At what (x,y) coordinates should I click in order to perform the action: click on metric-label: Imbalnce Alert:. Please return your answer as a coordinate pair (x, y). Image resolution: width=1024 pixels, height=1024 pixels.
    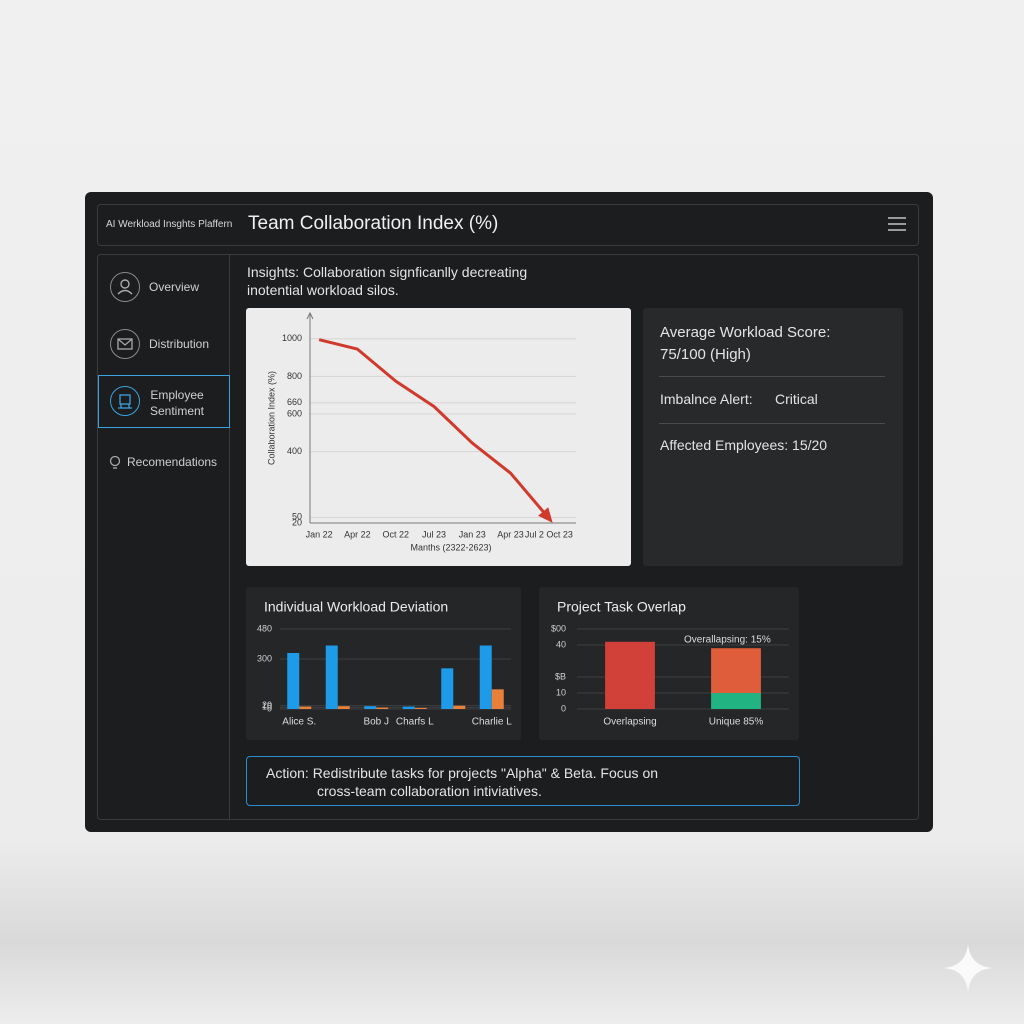
    Looking at the image, I should click on (706, 399).